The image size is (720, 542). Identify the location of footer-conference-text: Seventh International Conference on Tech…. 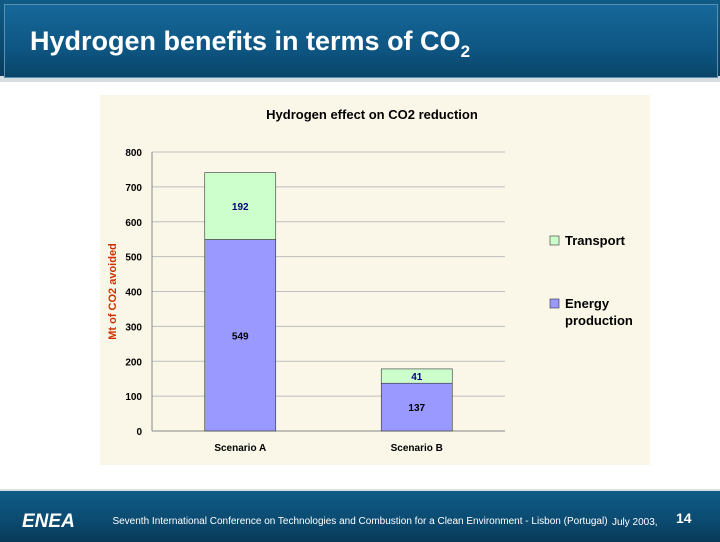
(360, 521).